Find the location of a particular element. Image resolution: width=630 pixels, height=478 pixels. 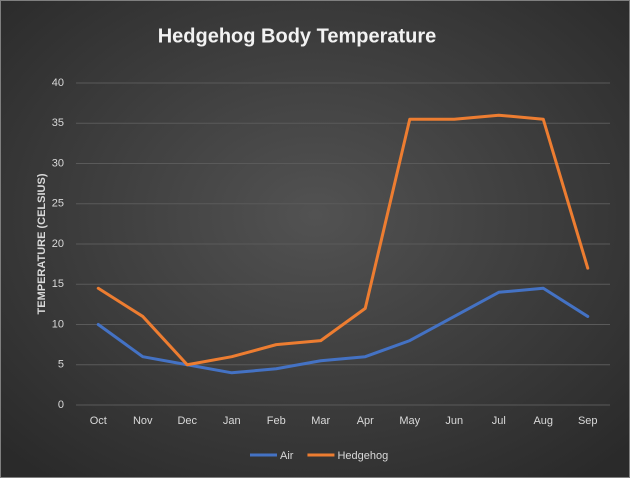

x-tick-label: Mar is located at coordinates (320, 421).